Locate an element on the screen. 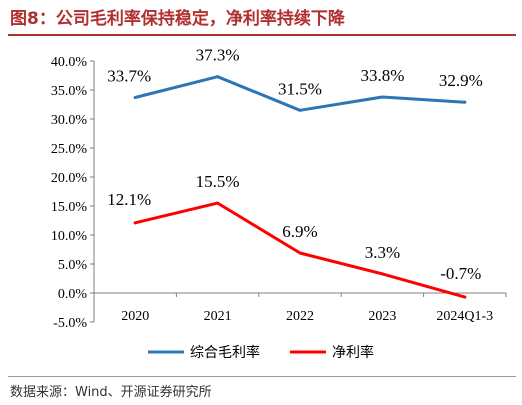 The image size is (522, 405). data-label: 37.3% is located at coordinates (218, 55).